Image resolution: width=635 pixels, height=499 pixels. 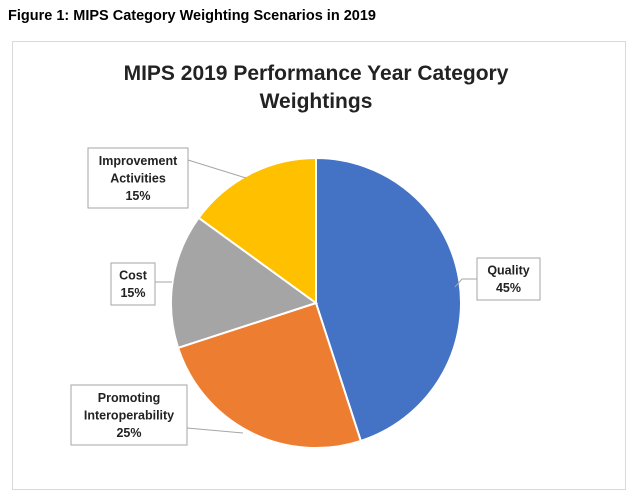 I want to click on pie-slice-cost, so click(x=244, y=283).